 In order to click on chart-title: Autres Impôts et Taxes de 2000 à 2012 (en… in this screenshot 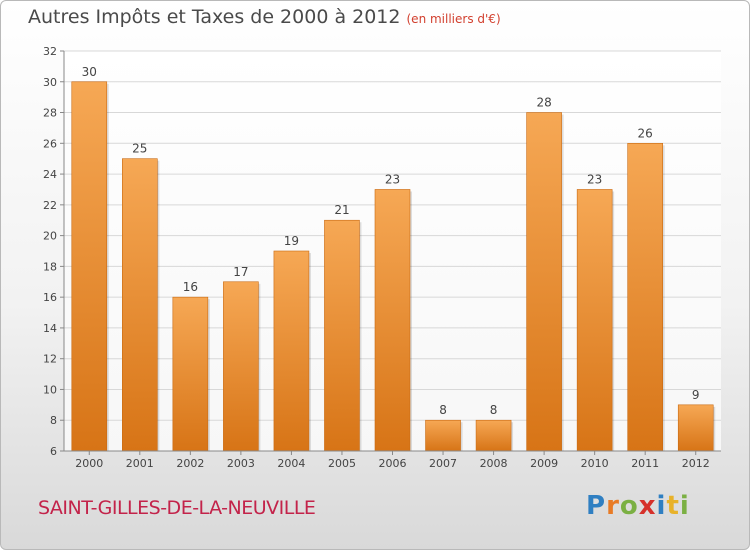, I will do `click(264, 17)`.